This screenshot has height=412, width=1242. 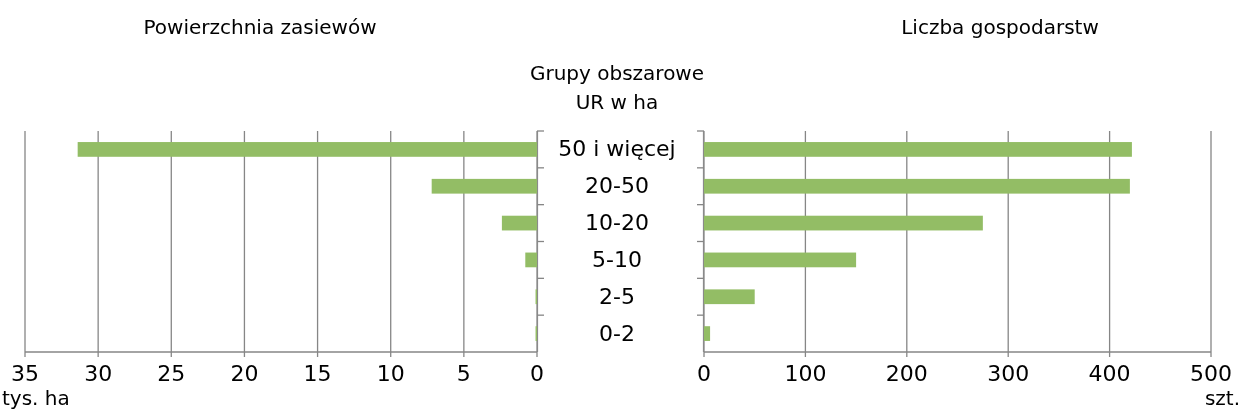 I want to click on x-tick-label: 5, so click(x=463, y=373).